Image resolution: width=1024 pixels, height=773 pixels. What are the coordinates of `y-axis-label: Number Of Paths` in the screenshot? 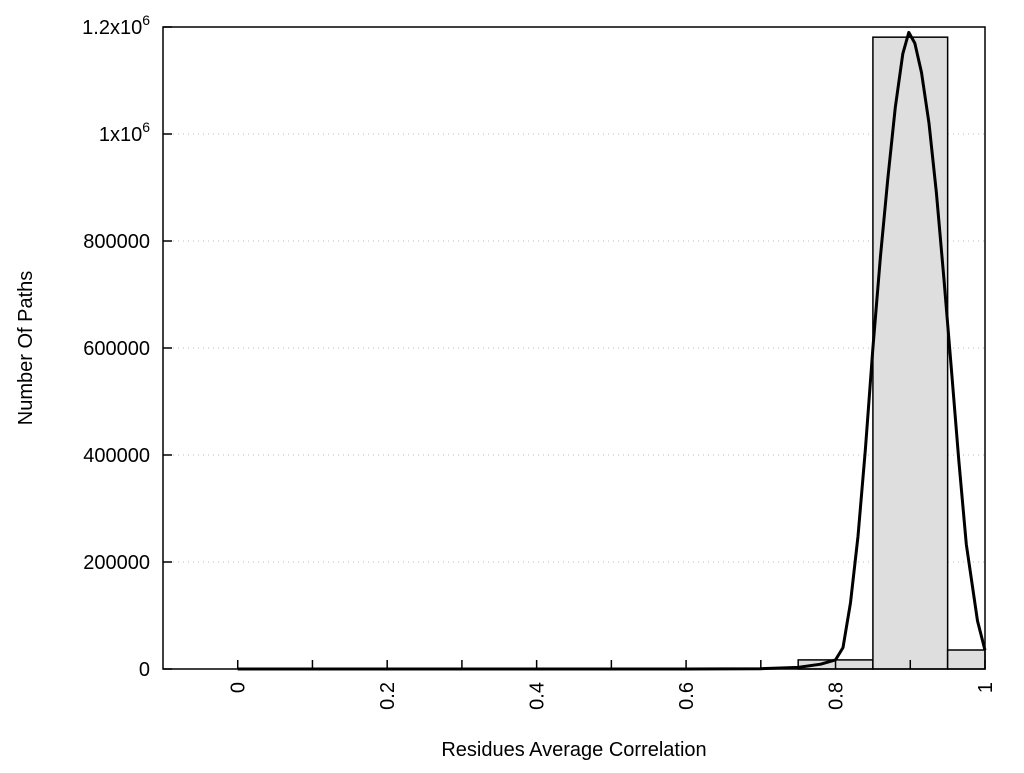 It's located at (26, 348).